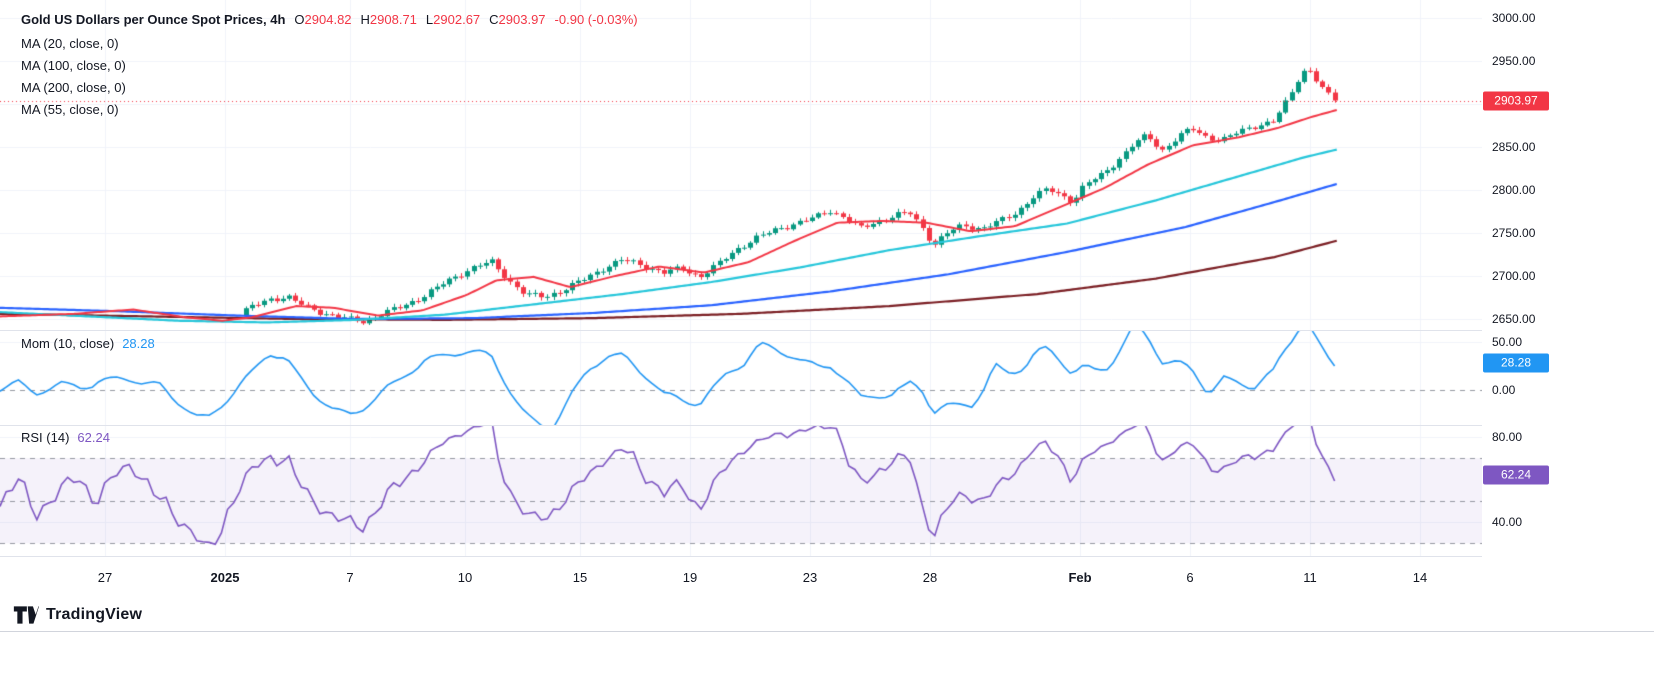  What do you see at coordinates (1507, 342) in the screenshot?
I see `mom-axis-label: 50.00` at bounding box center [1507, 342].